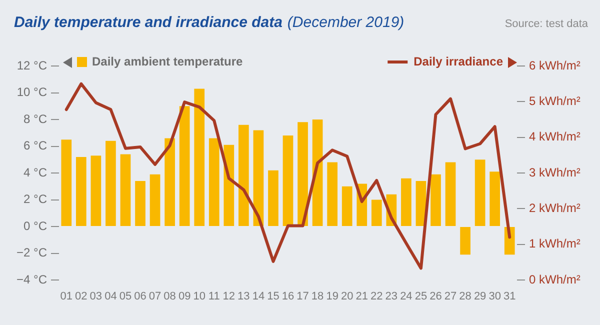 This screenshot has height=325, width=600. I want to click on chart-title: Daily temperature and irradiance data, so click(148, 22).